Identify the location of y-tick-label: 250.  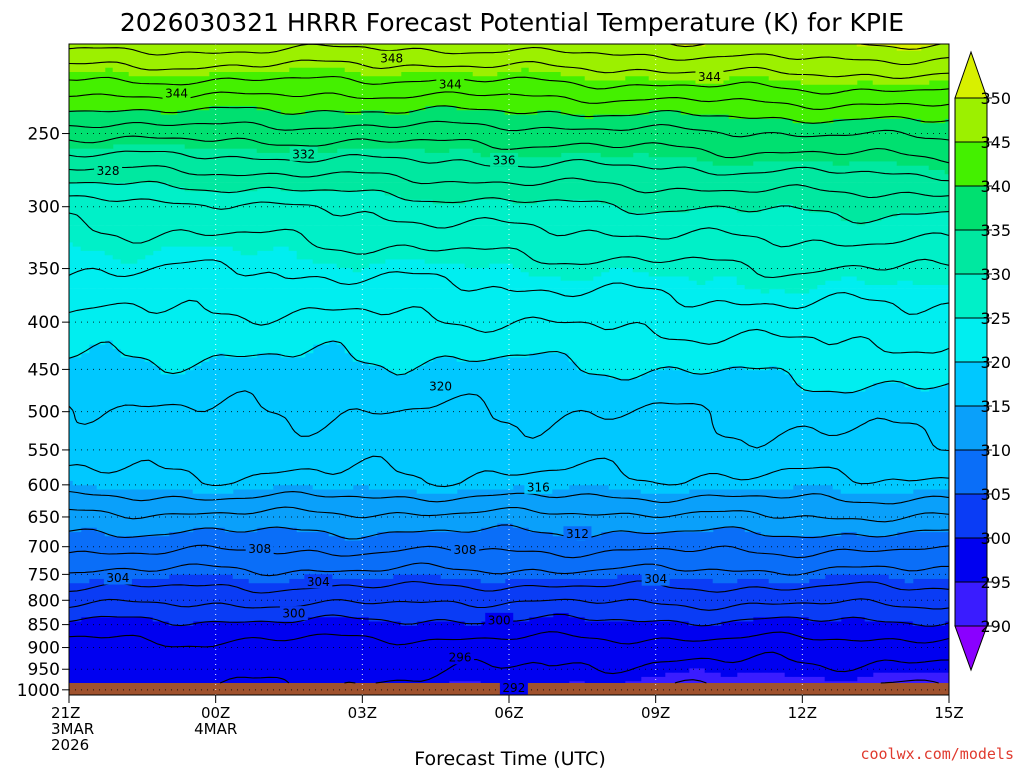
(44, 135).